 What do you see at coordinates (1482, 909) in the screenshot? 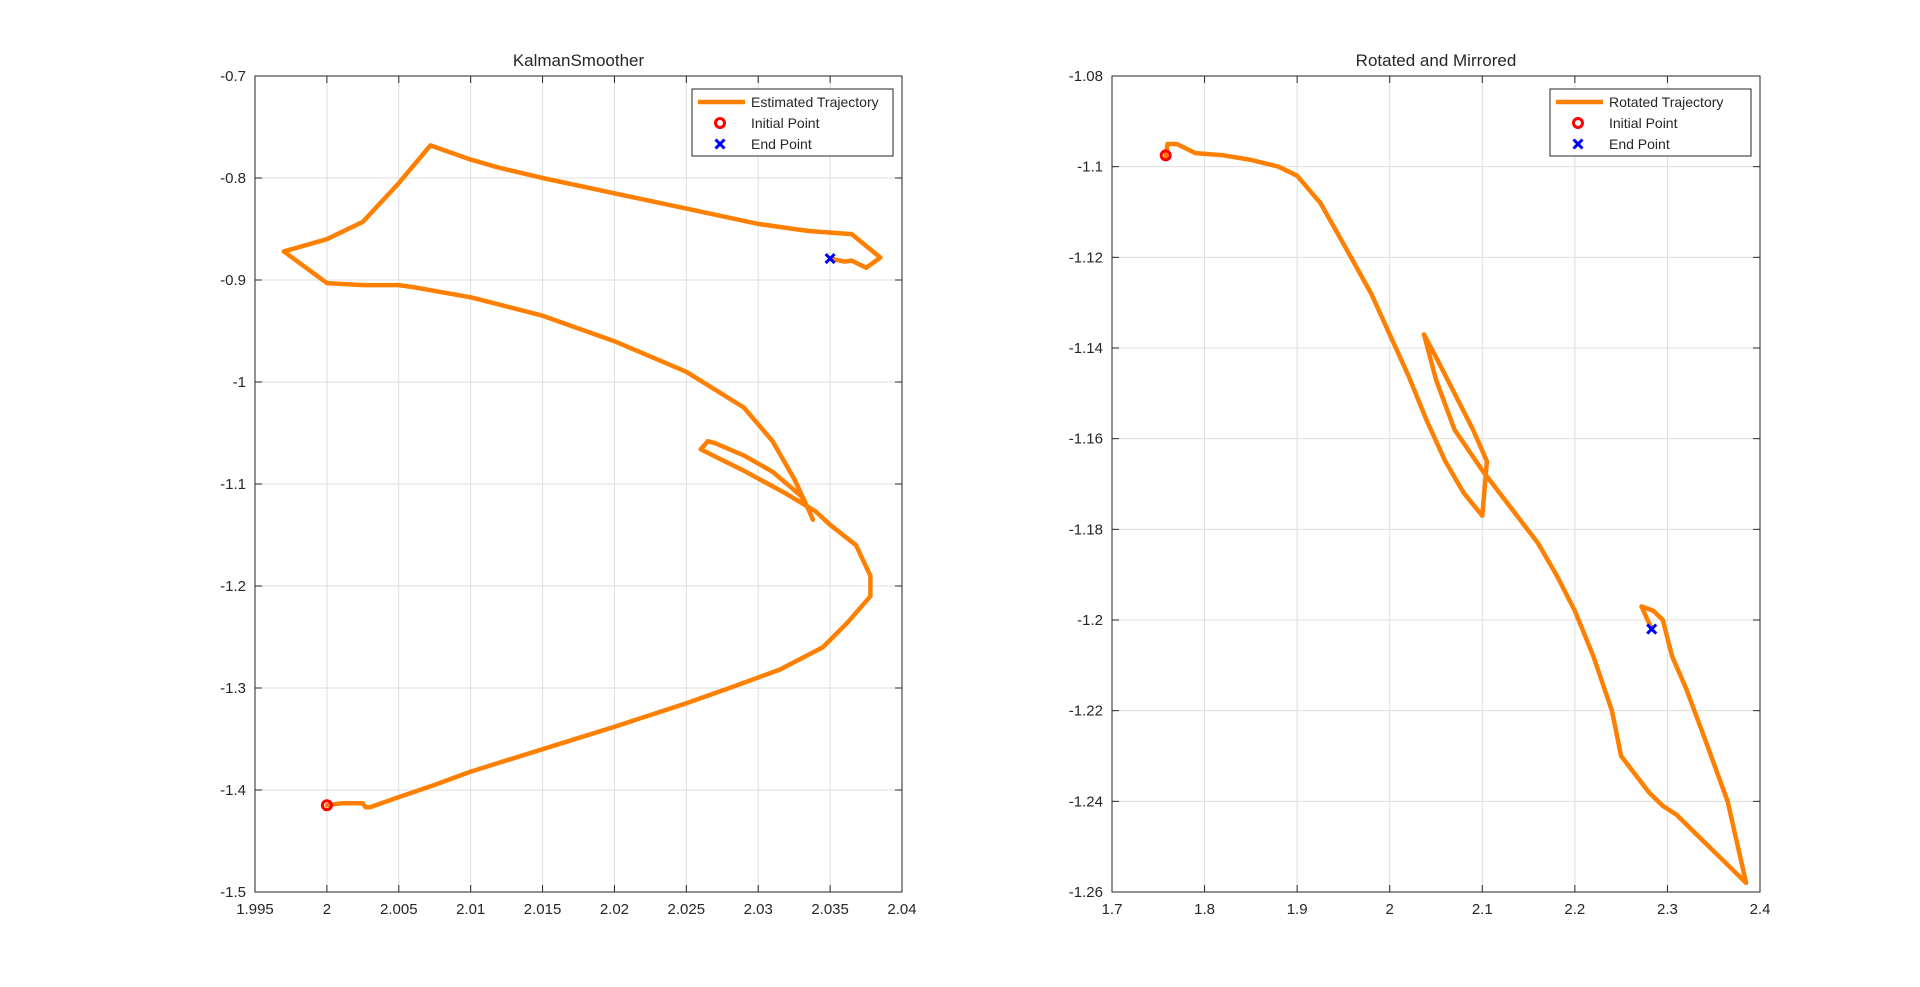
I see `x-tick-label: 2.1` at bounding box center [1482, 909].